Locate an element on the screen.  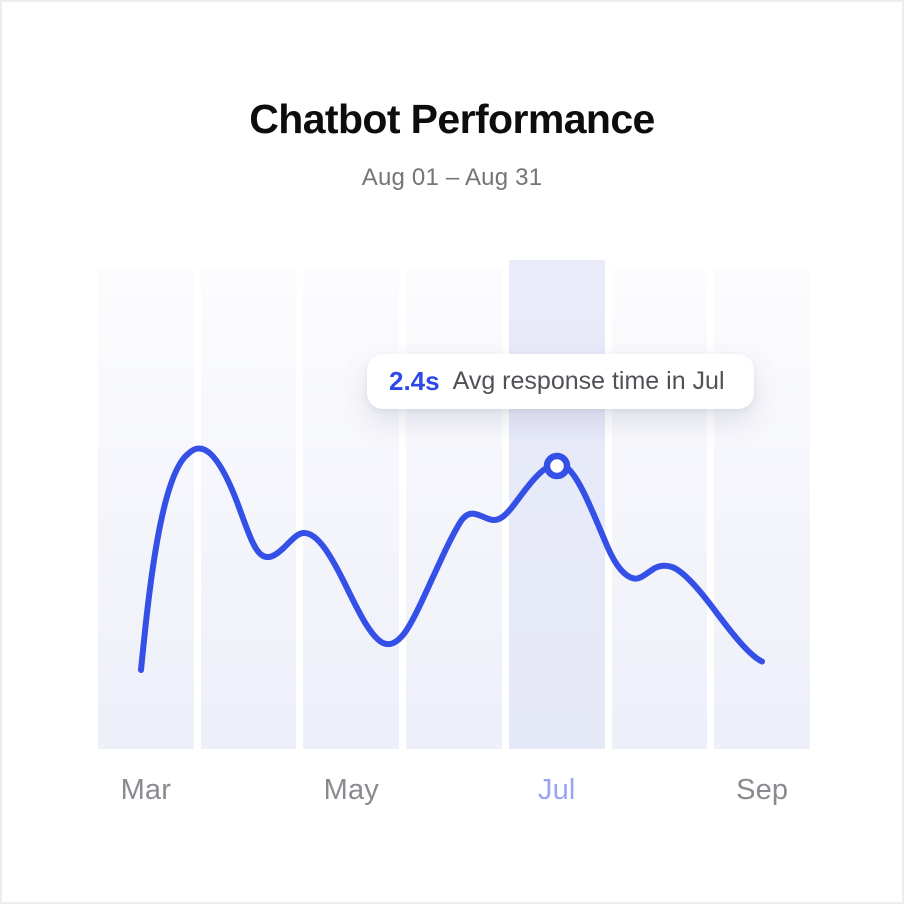
x-tick-jul-highlighted: Jul is located at coordinates (556, 790).